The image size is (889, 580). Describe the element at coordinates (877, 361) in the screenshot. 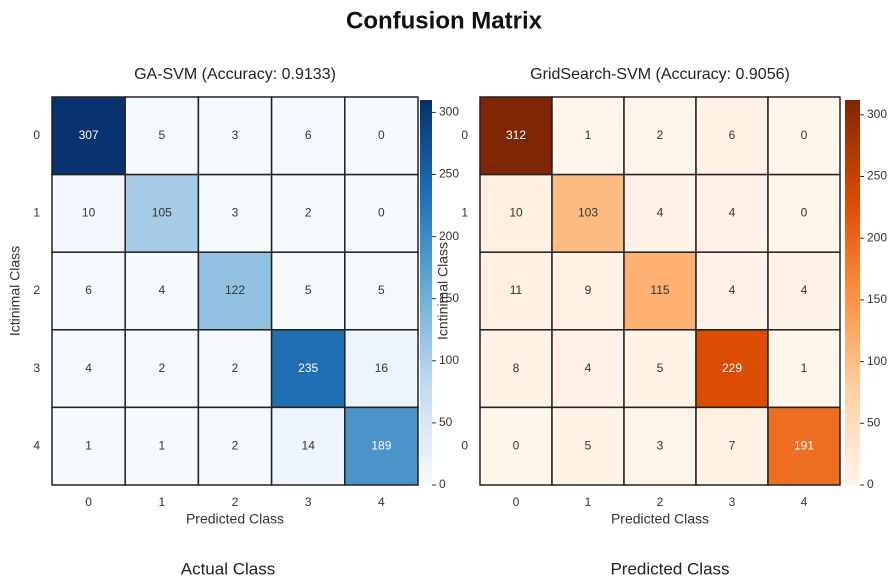

I see `colorbar-tick-label: 100` at that location.